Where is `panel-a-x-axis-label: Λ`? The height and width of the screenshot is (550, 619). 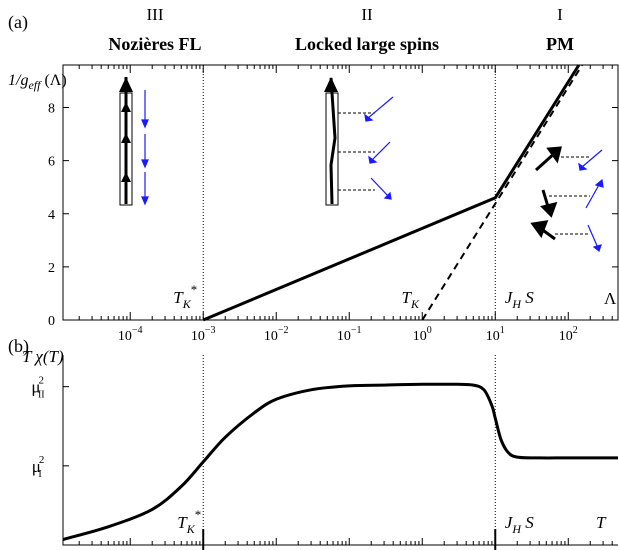 panel-a-x-axis-label: Λ is located at coordinates (610, 298).